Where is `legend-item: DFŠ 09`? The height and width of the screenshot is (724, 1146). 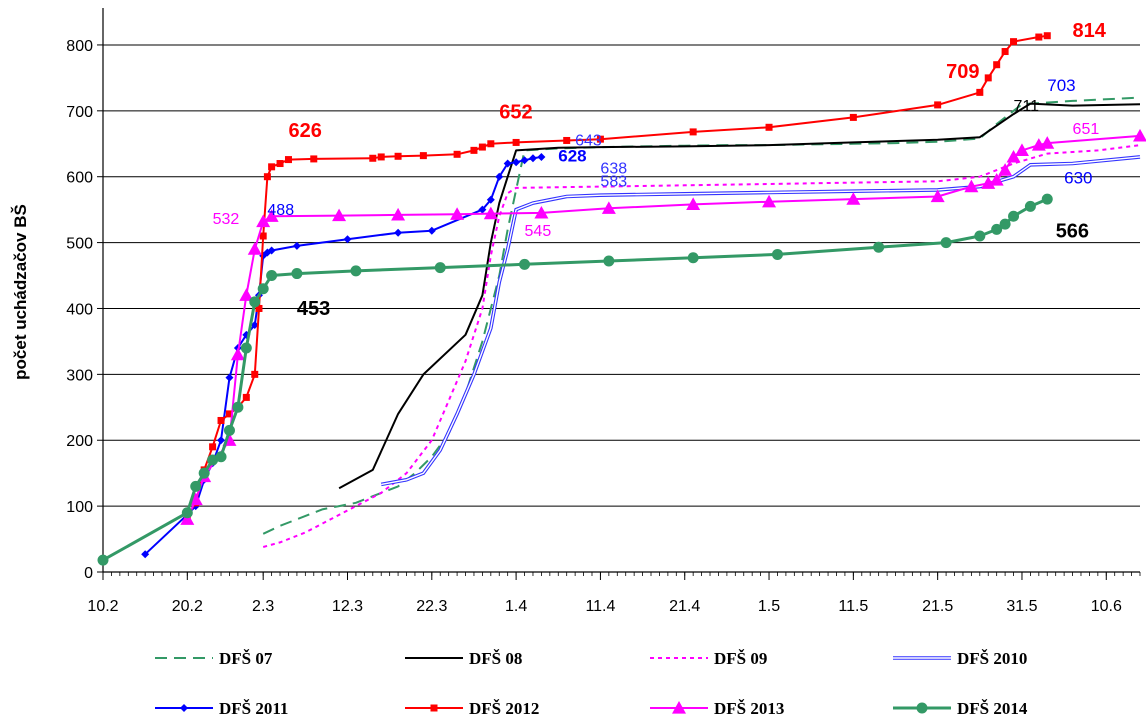
legend-item: DFŠ 09 is located at coordinates (708, 658).